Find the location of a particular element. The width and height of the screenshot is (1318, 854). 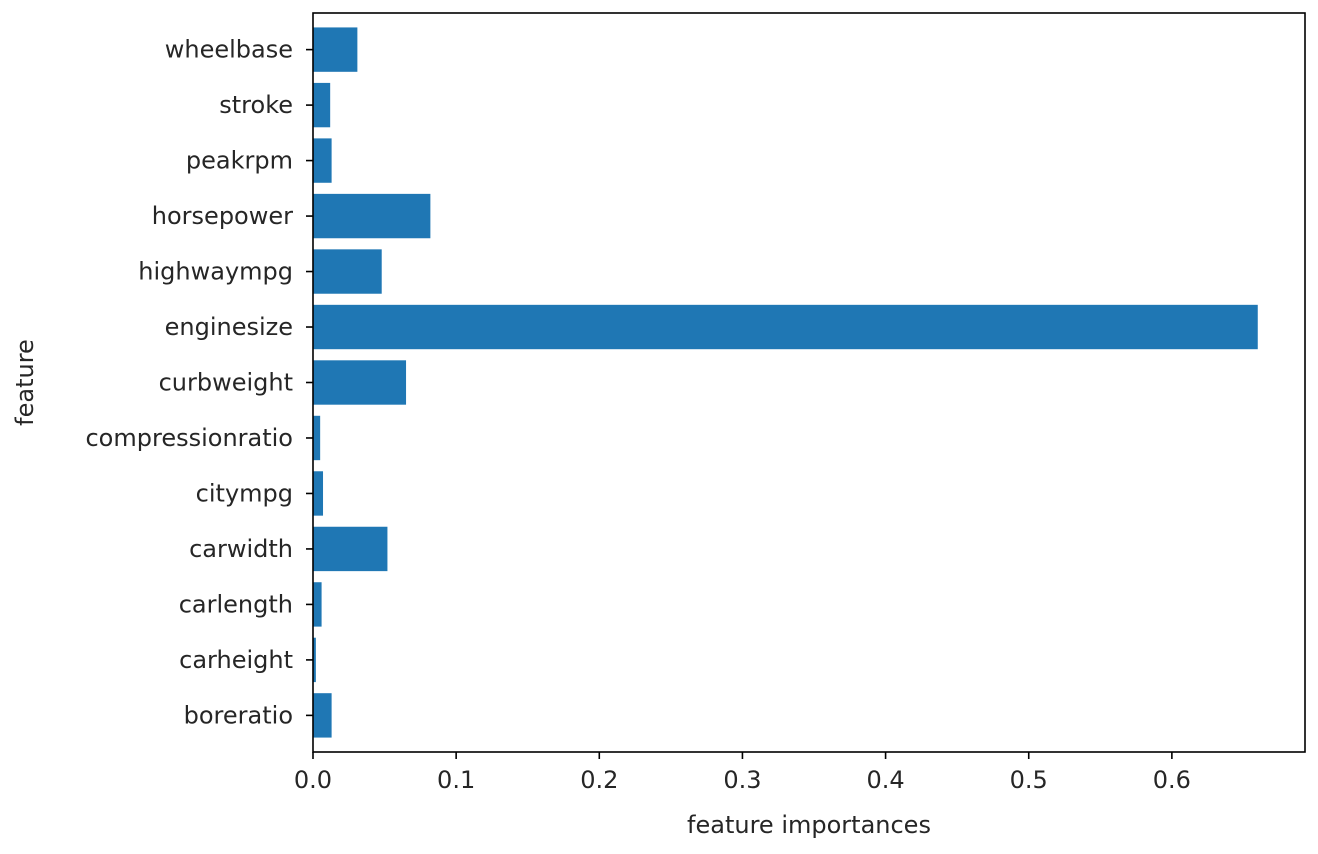

y-tick-label: carheight is located at coordinates (236, 660).